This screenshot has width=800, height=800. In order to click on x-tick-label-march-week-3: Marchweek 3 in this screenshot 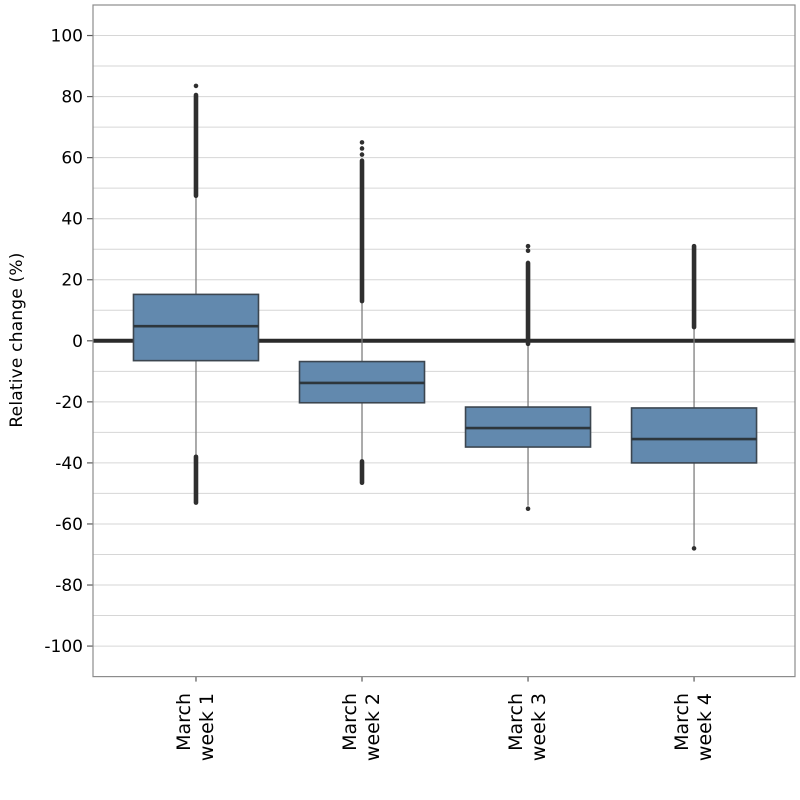, I will do `click(527, 727)`.